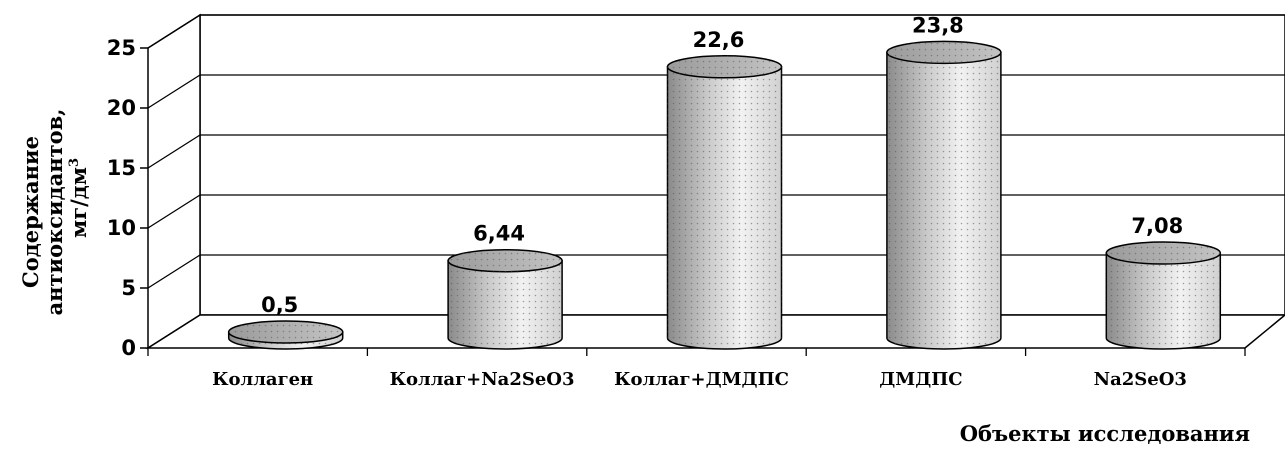  What do you see at coordinates (78, 202) in the screenshot?
I see `y-axis-title-unit: мг/дм` at bounding box center [78, 202].